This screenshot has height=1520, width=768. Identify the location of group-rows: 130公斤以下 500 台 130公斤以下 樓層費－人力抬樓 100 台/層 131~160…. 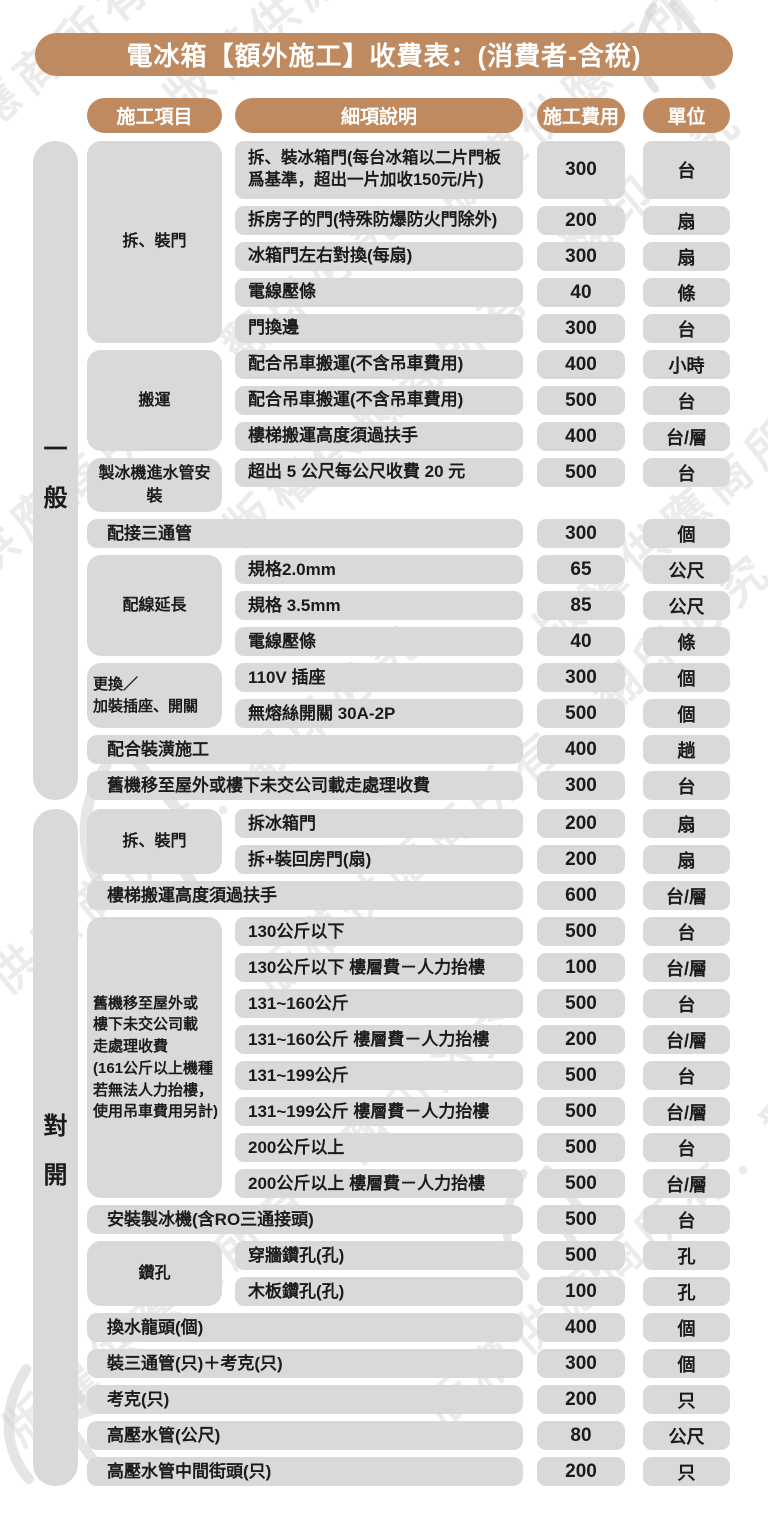
(482, 1058).